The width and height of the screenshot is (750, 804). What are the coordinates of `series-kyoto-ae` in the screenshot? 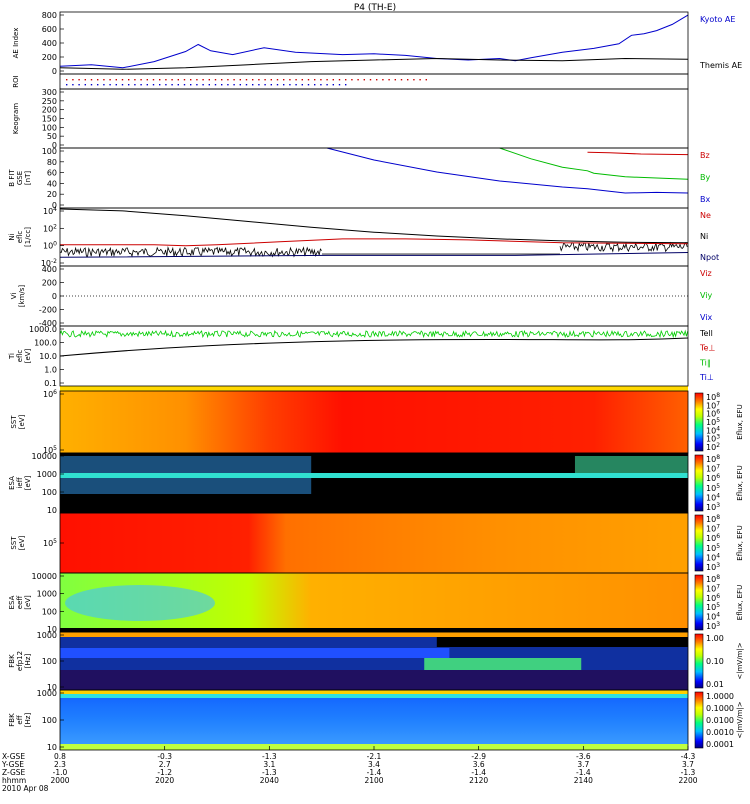 It's located at (374, 41).